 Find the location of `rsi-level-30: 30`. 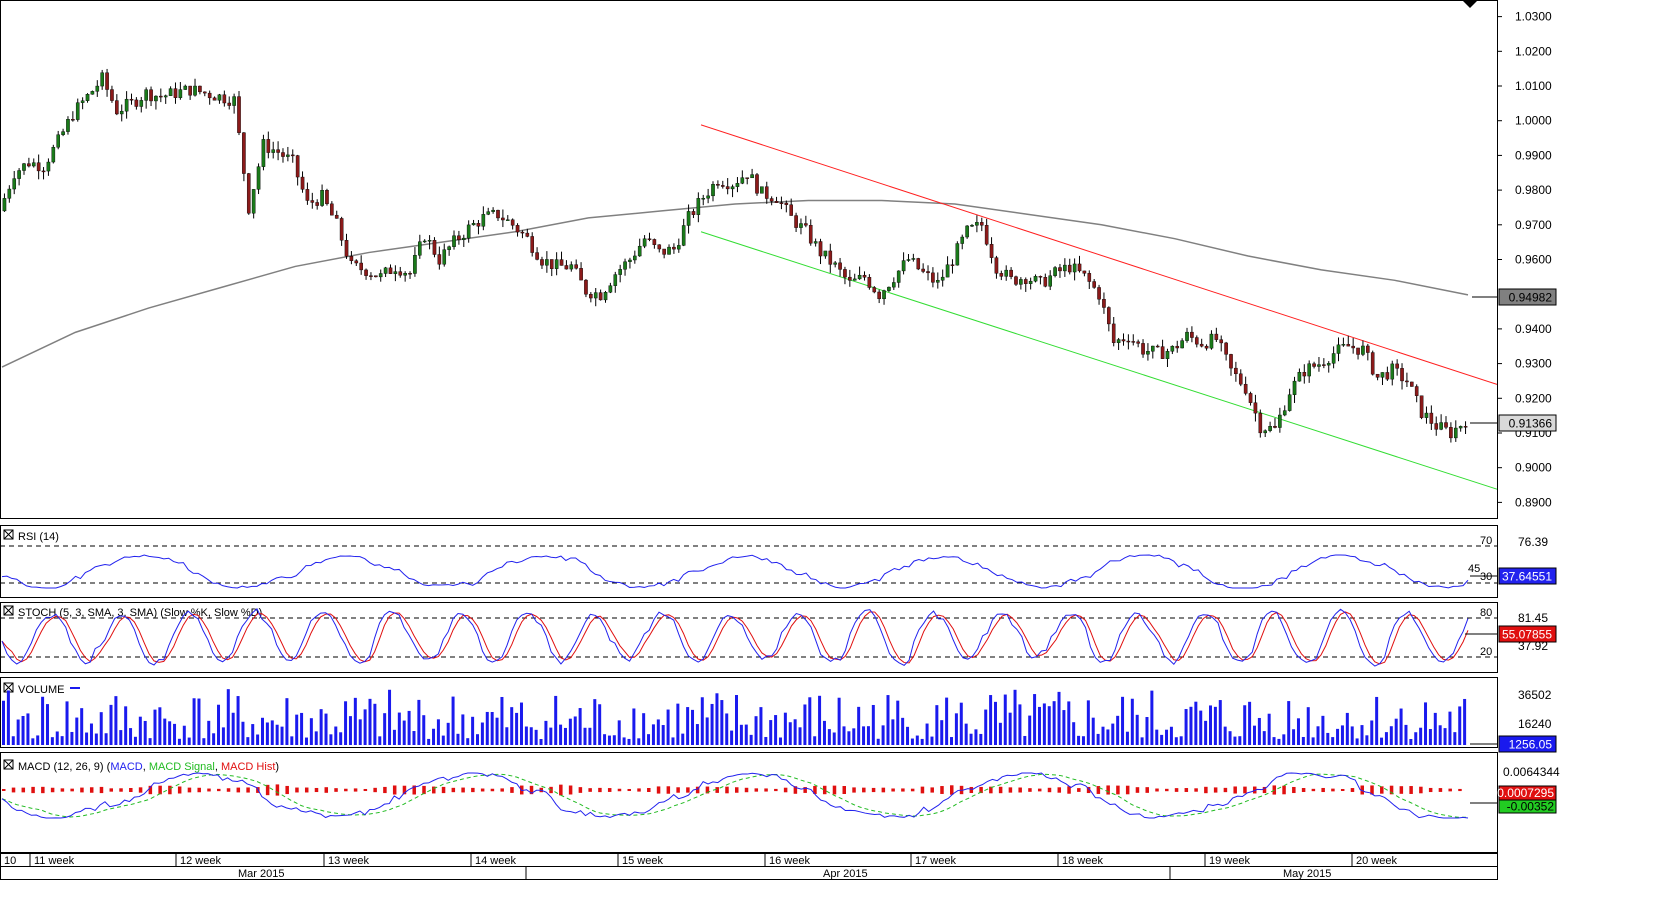

rsi-level-30: 30 is located at coordinates (1486, 577).